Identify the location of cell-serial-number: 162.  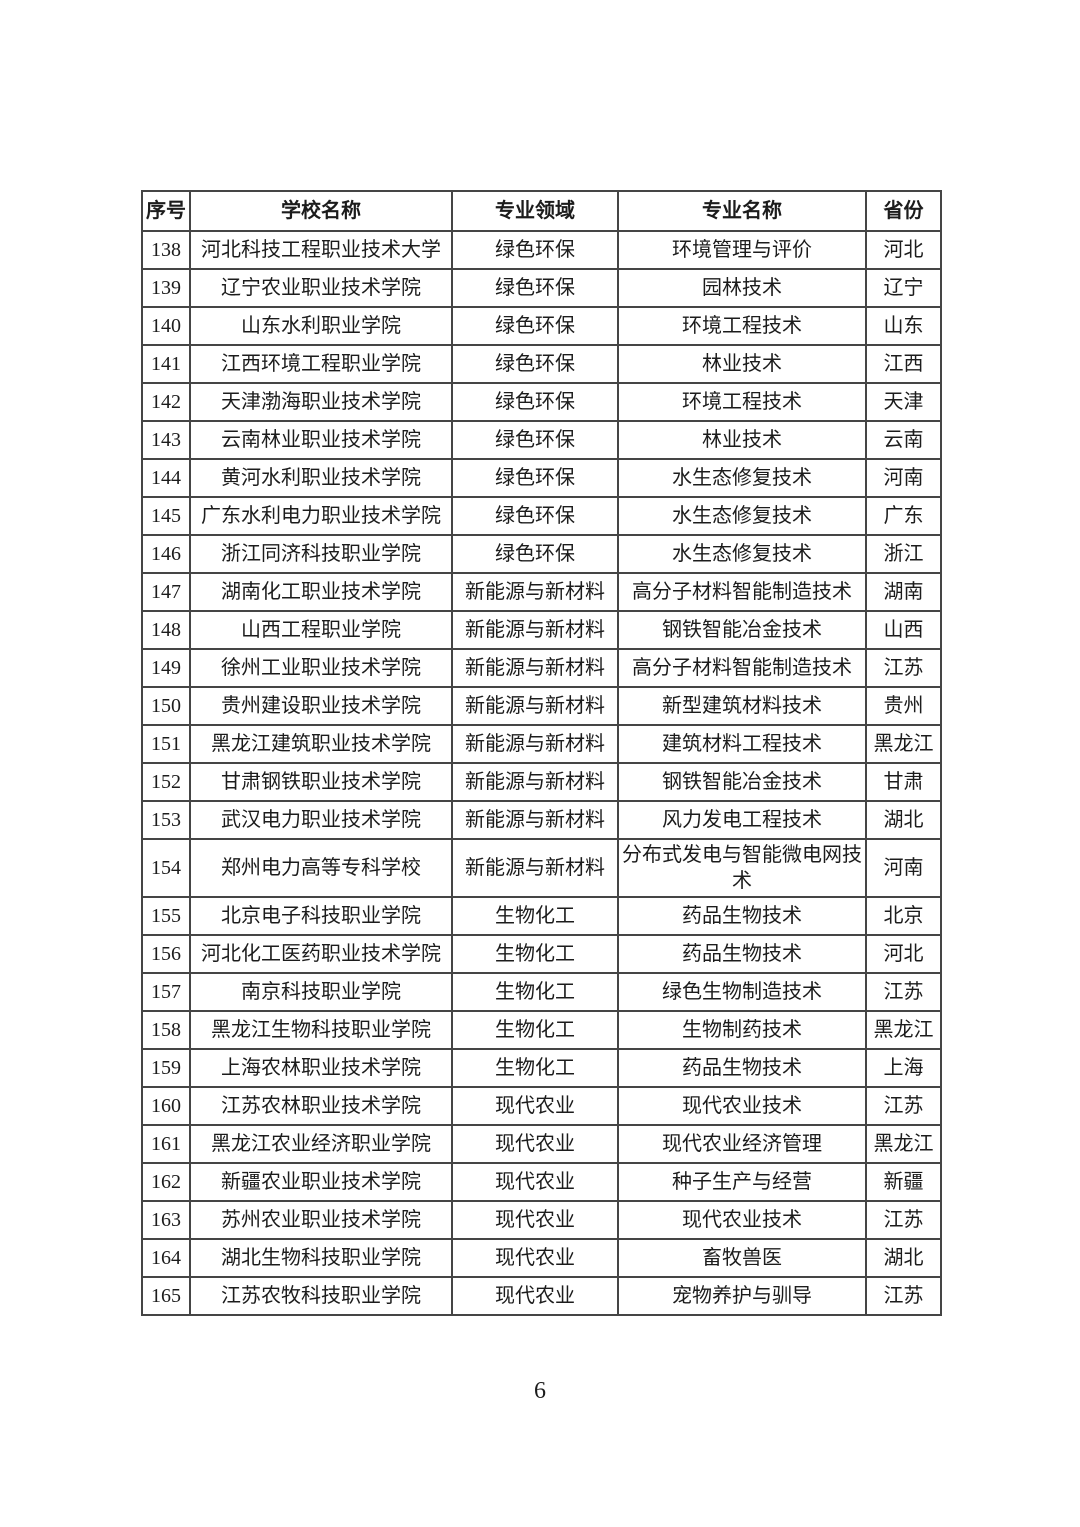
(166, 1182).